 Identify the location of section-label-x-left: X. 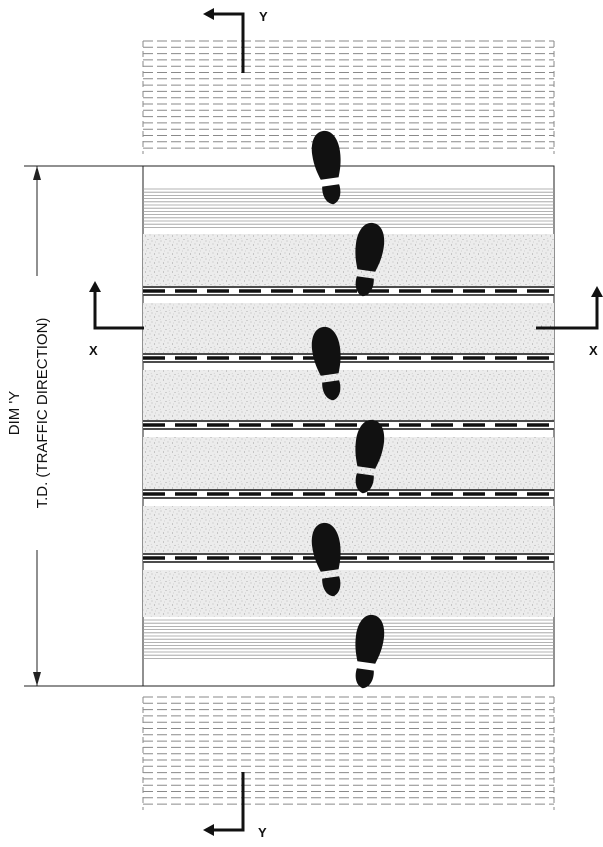
(93, 350).